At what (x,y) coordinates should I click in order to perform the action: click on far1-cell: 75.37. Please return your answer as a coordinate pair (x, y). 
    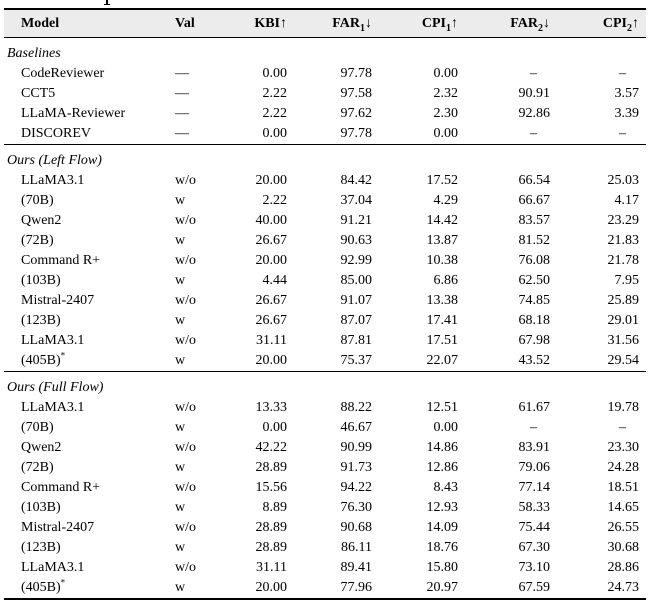
    Looking at the image, I should click on (356, 360).